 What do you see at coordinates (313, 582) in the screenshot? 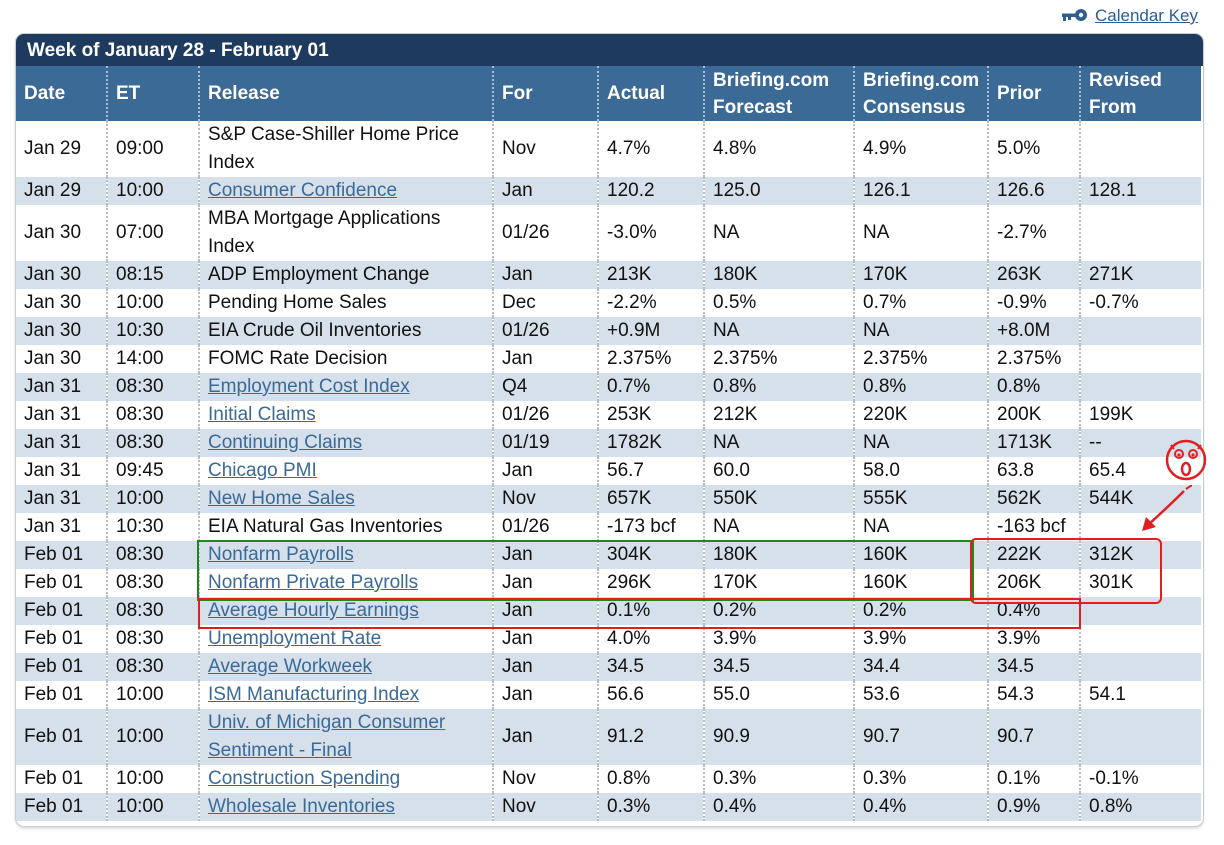
I see `release-link: Nonfarm Private Payrolls` at bounding box center [313, 582].